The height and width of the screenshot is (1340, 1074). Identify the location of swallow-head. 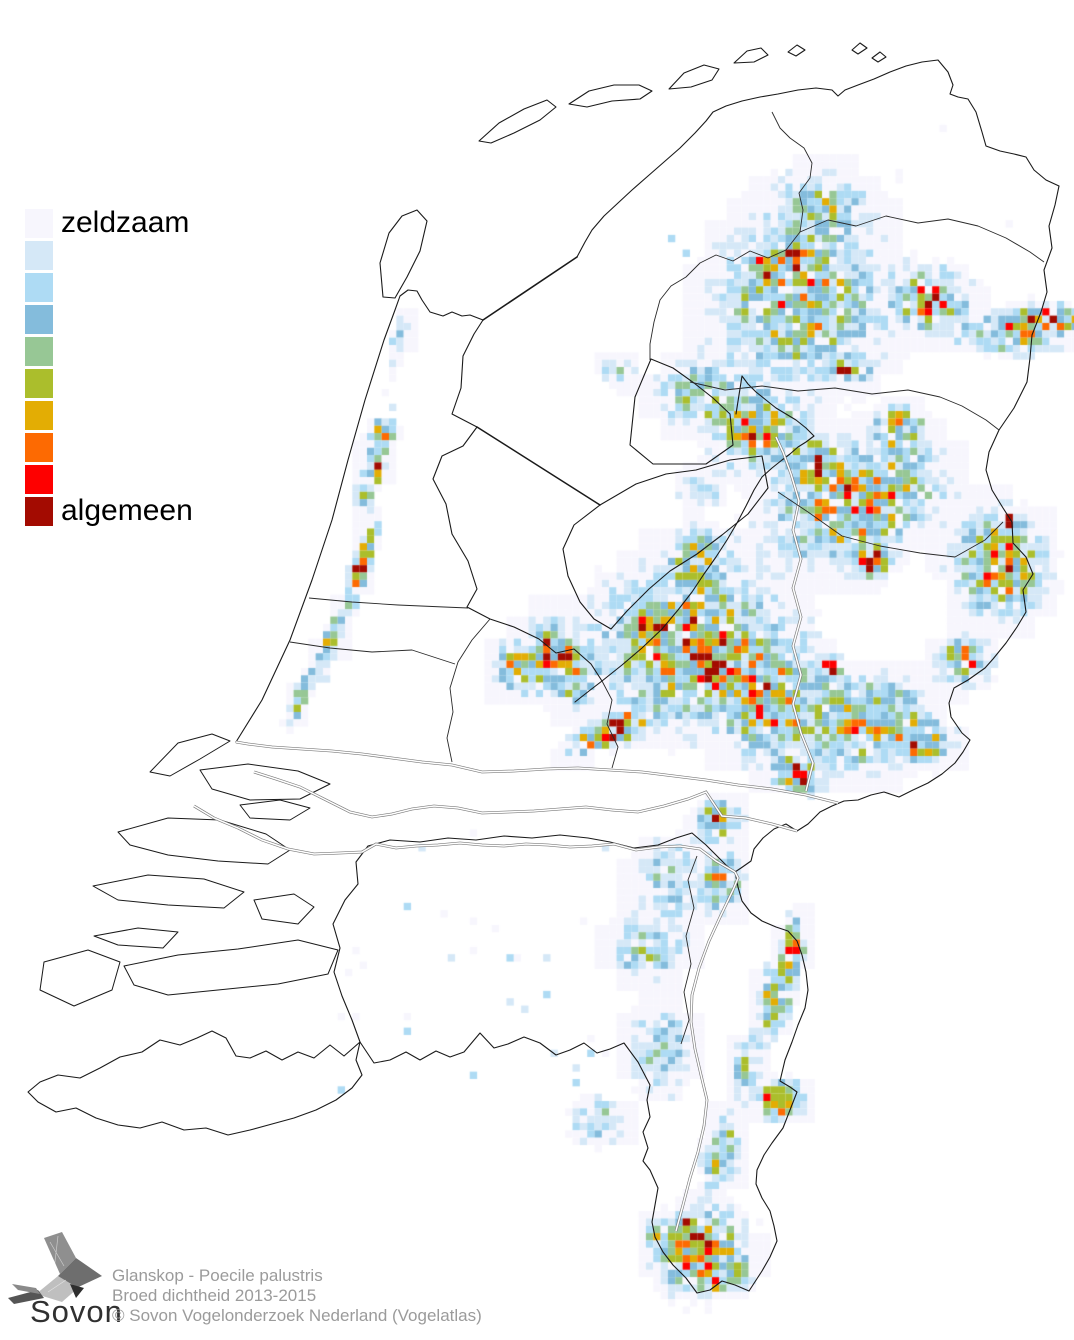
(77, 1291).